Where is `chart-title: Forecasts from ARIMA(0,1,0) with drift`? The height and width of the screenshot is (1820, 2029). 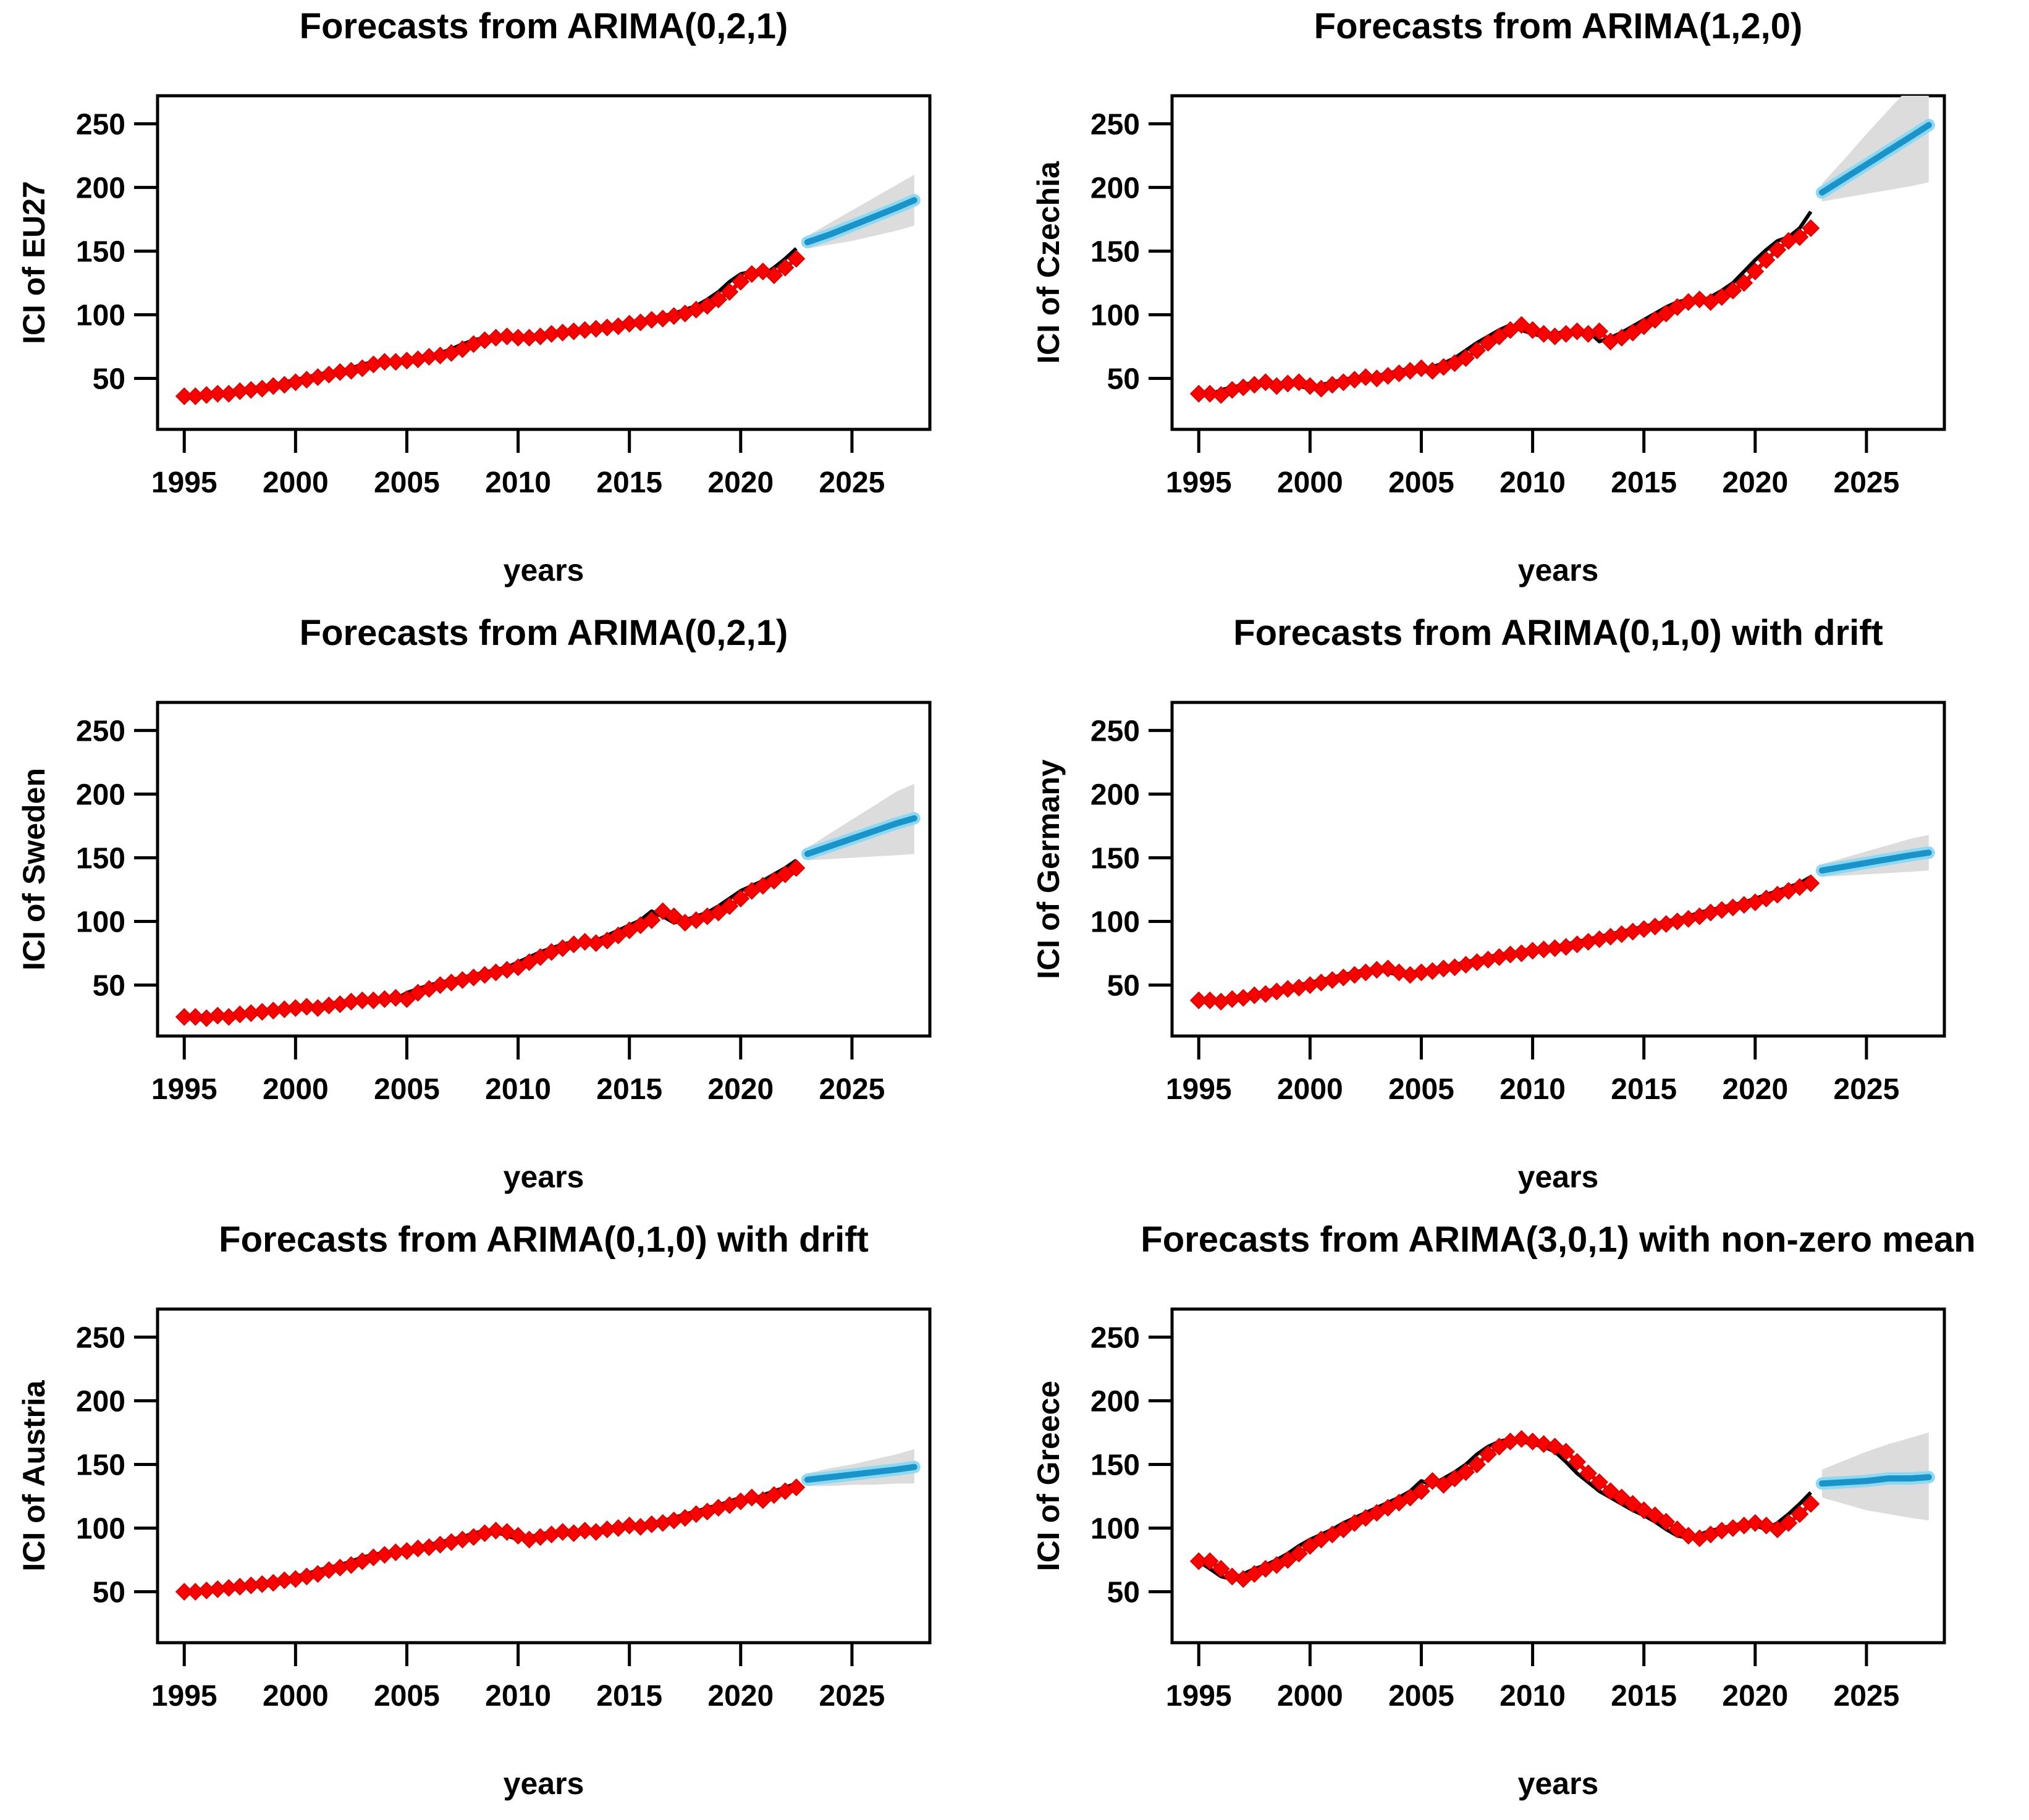 chart-title: Forecasts from ARIMA(0,1,0) with drift is located at coordinates (544, 1240).